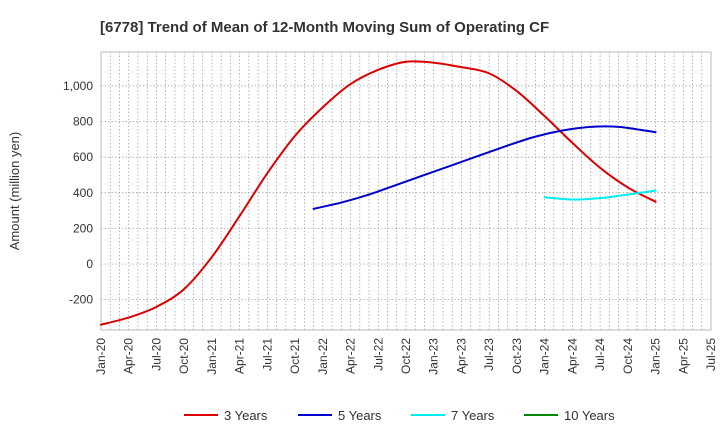 The image size is (720, 440). Describe the element at coordinates (628, 356) in the screenshot. I see `x-tick-label: Oct-24` at that location.